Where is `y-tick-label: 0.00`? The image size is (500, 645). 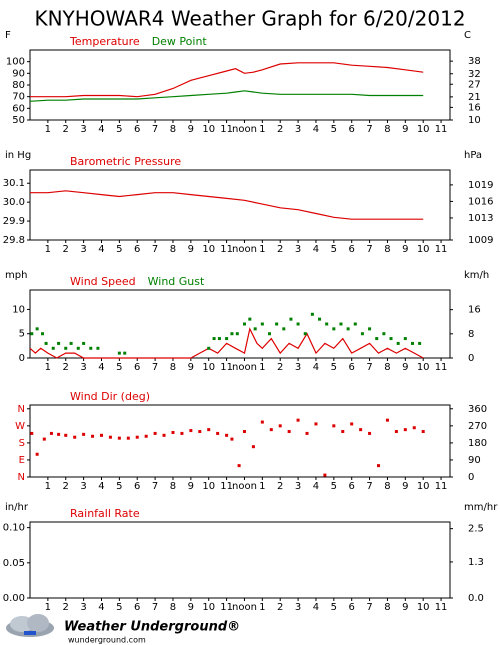
y-tick-label: 0.00 is located at coordinates (14, 598).